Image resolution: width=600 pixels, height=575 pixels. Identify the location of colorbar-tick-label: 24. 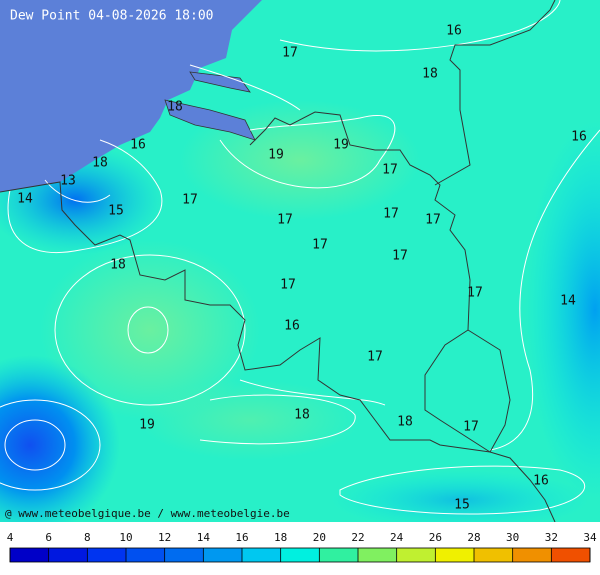
(397, 537).